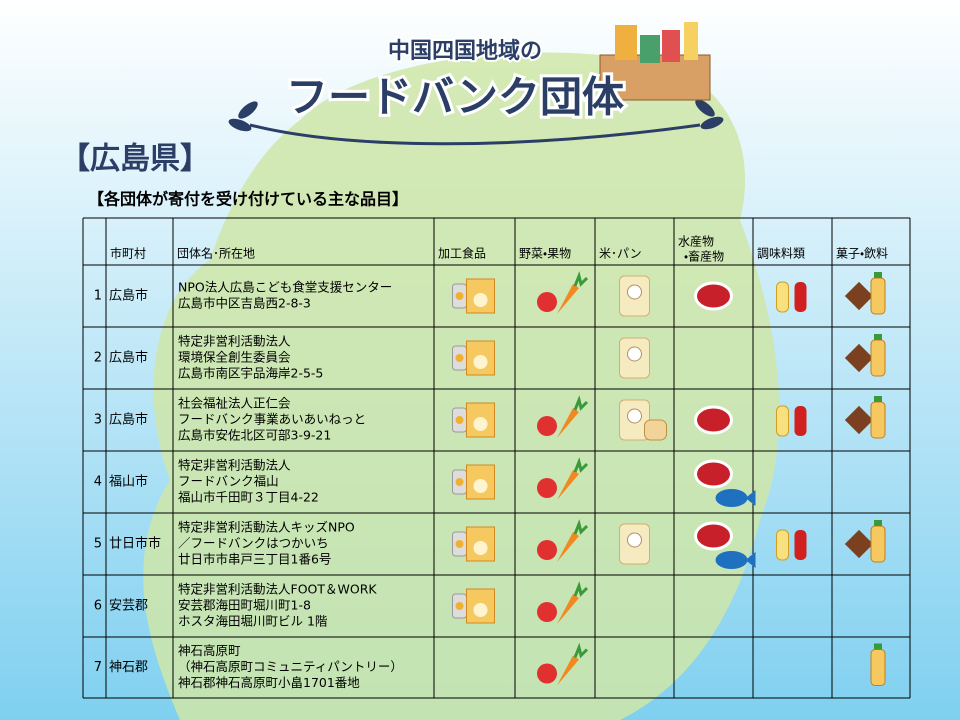 This screenshot has height=720, width=960. What do you see at coordinates (782, 545) in the screenshot?
I see `mayo` at bounding box center [782, 545].